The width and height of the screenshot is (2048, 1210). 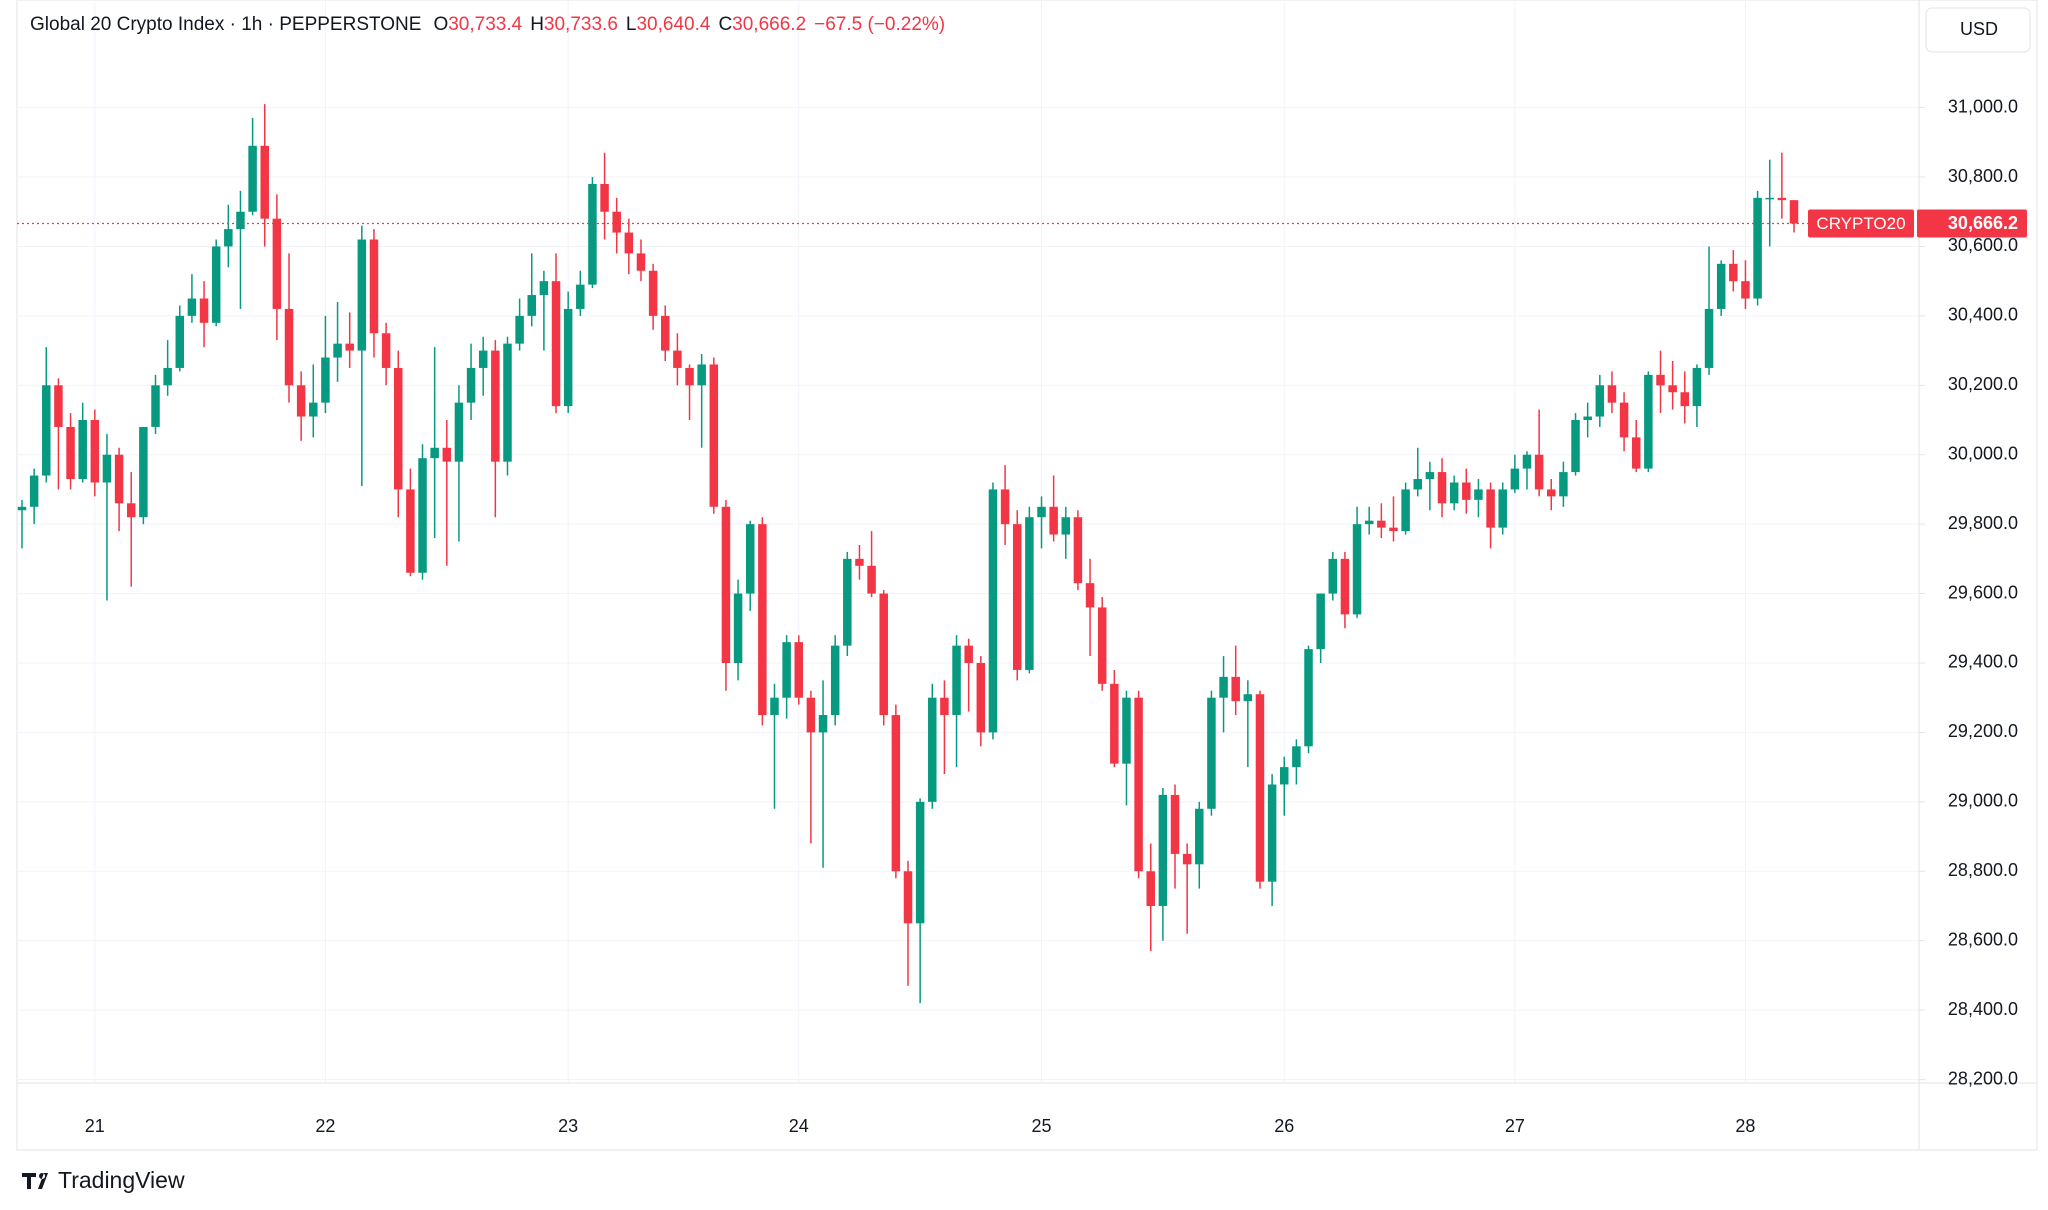 I want to click on ohlc-label: L, so click(x=631, y=24).